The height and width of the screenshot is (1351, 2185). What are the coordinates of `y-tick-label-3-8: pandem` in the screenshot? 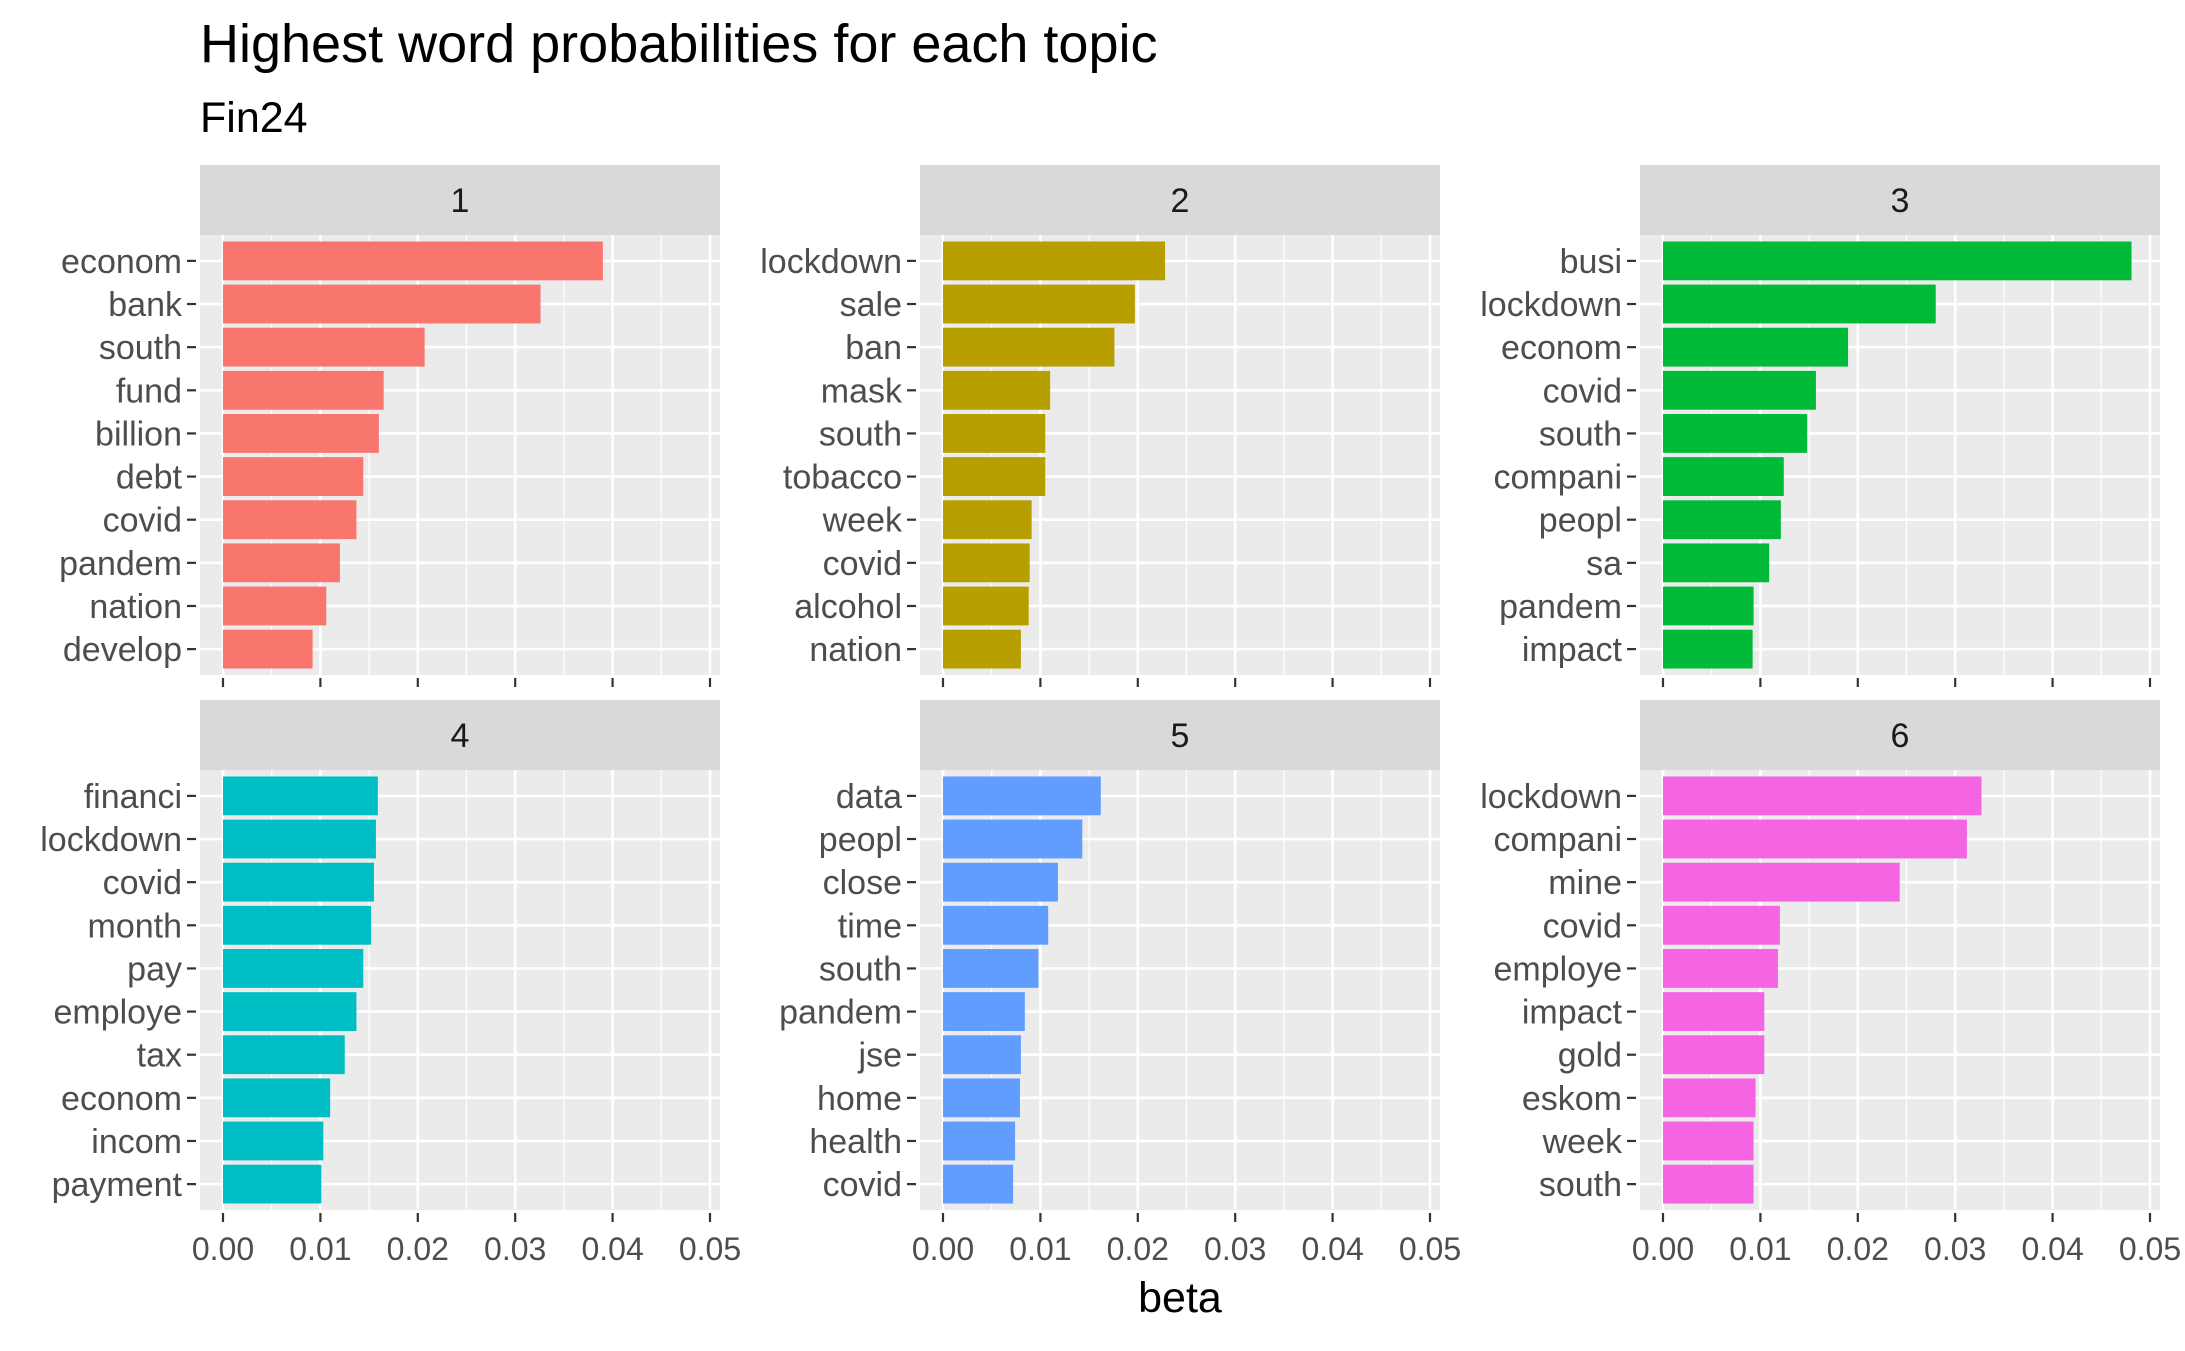 It's located at (1560, 607).